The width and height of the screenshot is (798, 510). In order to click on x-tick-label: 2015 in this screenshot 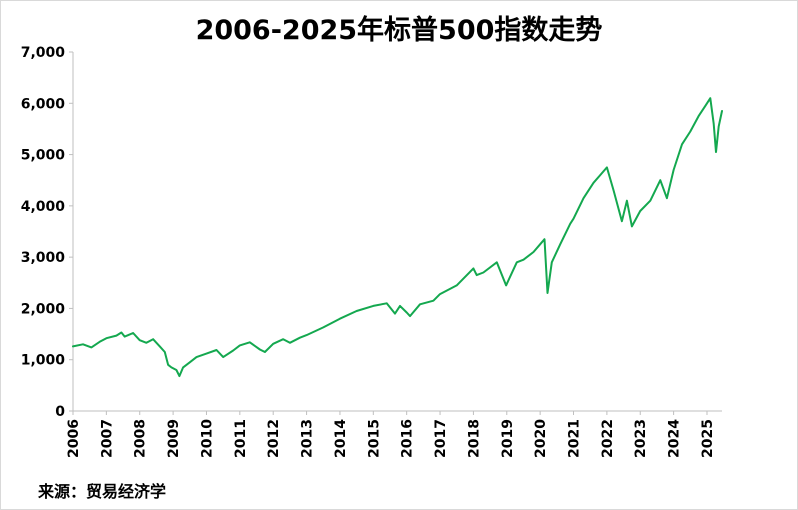, I will do `click(374, 438)`.